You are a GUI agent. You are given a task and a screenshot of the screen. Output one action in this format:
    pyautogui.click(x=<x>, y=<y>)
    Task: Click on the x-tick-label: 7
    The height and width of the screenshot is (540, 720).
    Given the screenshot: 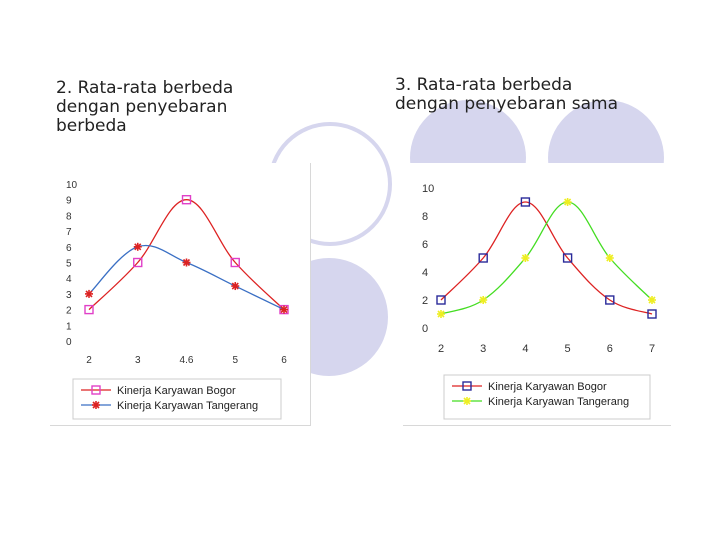 What is the action you would take?
    pyautogui.click(x=652, y=349)
    